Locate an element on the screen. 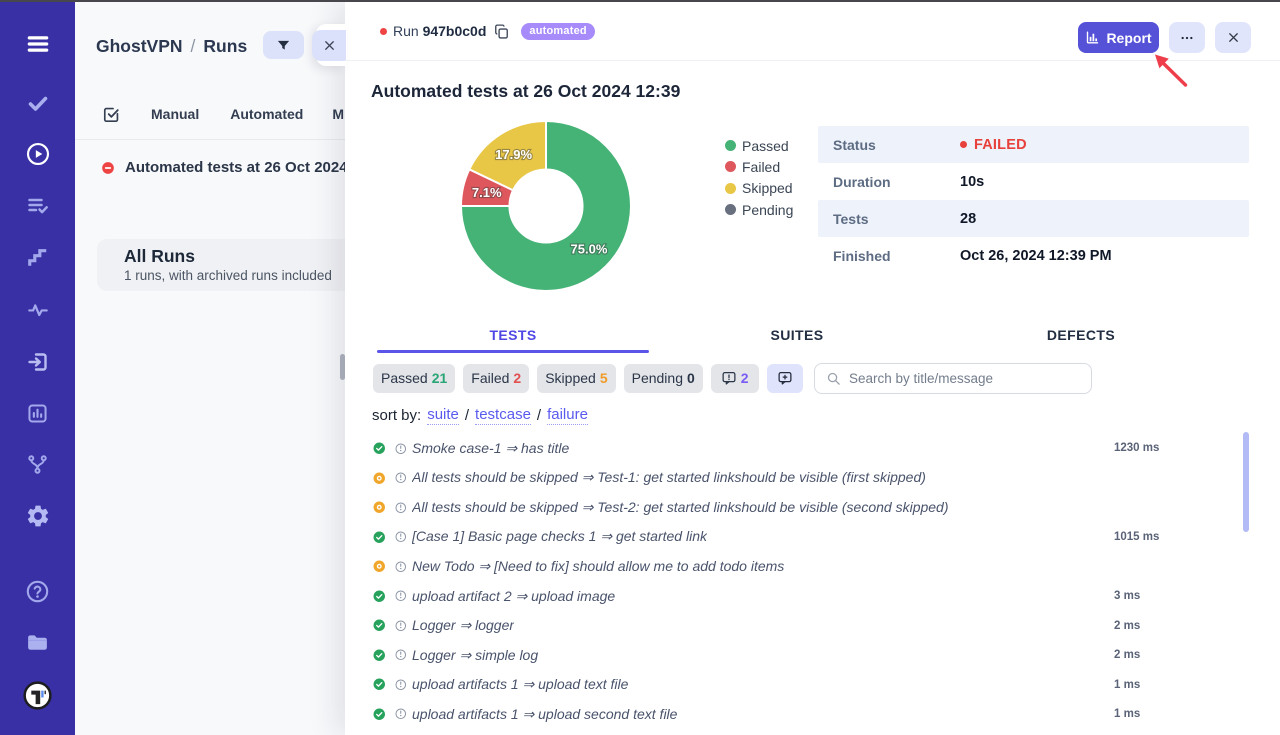 Image resolution: width=1280 pixels, height=735 pixels. drawer-edge-close-button is located at coordinates (329, 45).